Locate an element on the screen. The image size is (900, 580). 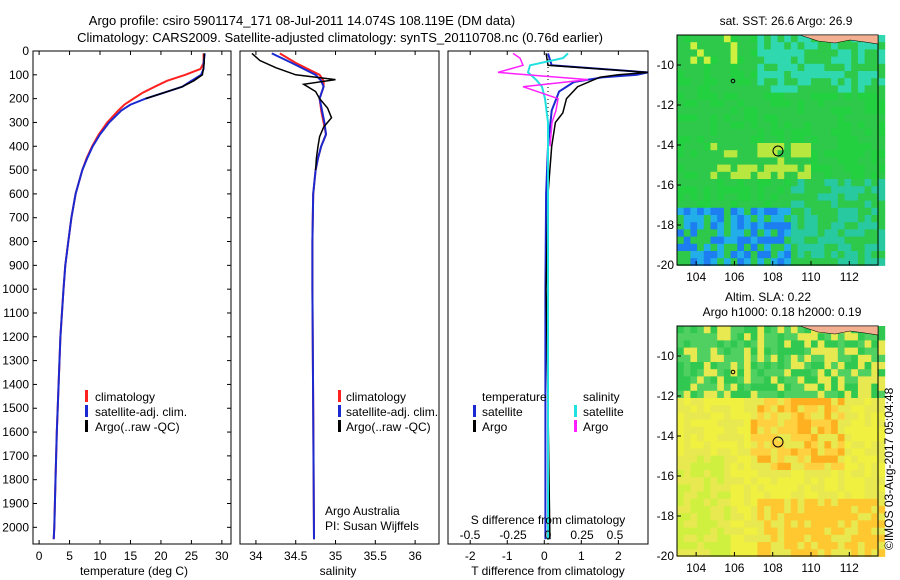
difference-xlabel-salinity: S difference from climatology is located at coordinates (548, 520).